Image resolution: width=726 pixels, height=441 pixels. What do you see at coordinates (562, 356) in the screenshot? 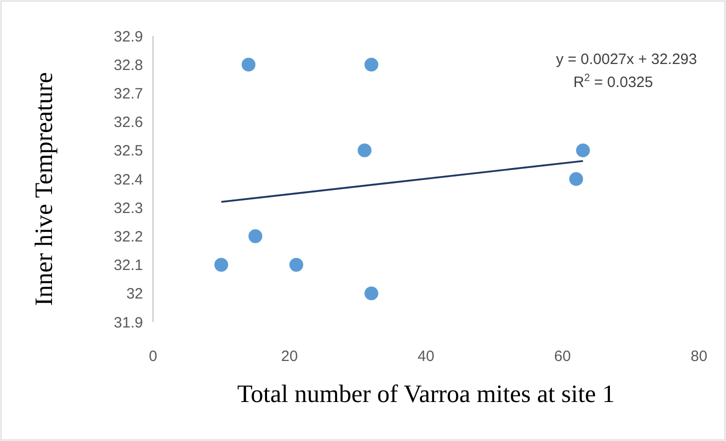
I see `x-tick-label: 60` at bounding box center [562, 356].